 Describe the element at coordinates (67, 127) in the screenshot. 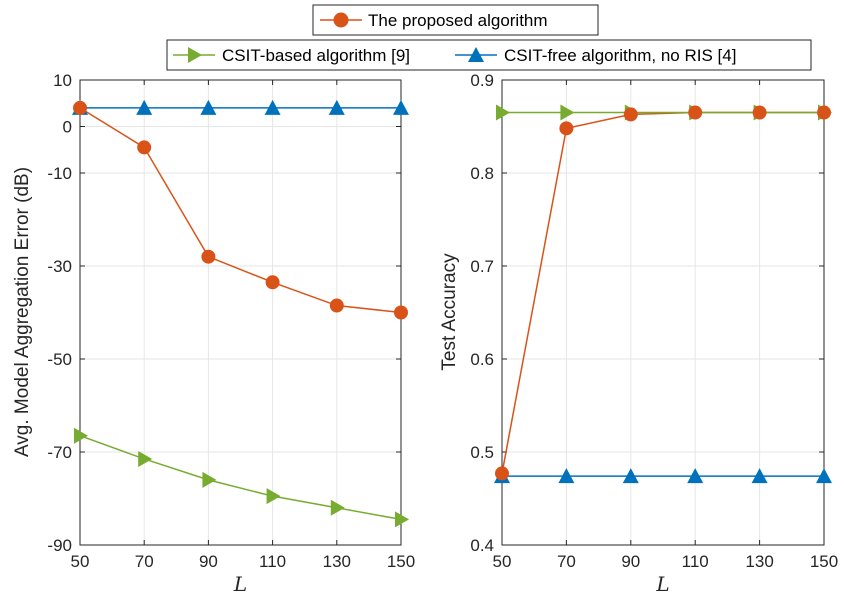

I see `y-tick-label: 0` at that location.